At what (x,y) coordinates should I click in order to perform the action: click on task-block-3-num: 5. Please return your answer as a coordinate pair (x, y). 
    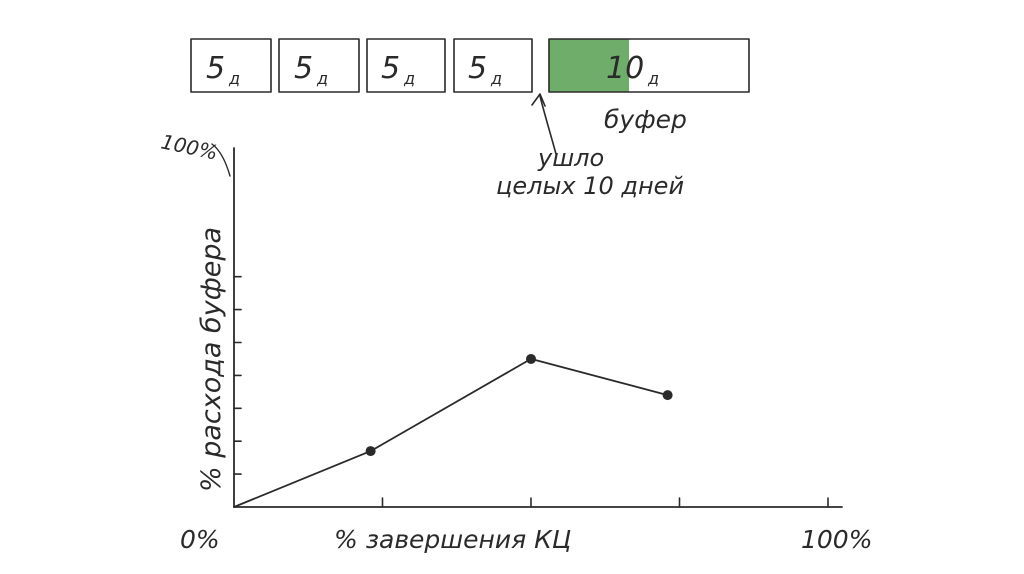
    Looking at the image, I should click on (390, 68).